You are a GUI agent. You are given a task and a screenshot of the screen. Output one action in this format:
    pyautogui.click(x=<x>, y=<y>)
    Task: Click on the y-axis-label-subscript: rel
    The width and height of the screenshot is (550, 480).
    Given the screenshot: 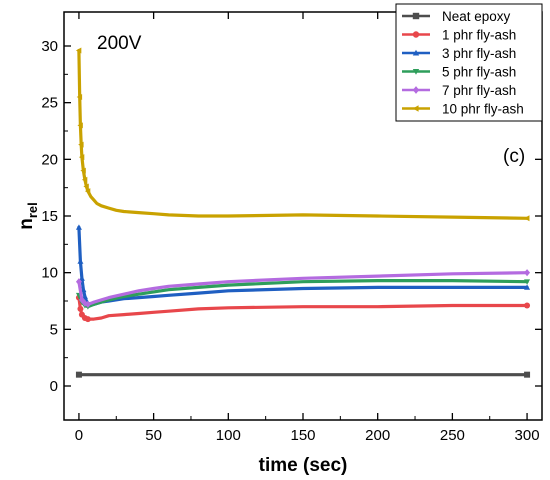 What is the action you would take?
    pyautogui.click(x=32, y=210)
    